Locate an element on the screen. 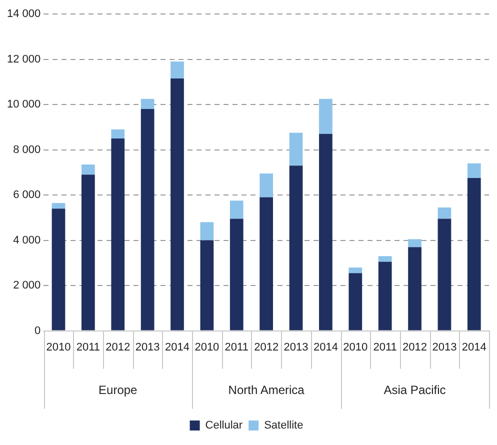 This screenshot has width=497, height=445. y-tick-label: 4 000 is located at coordinates (27, 240).